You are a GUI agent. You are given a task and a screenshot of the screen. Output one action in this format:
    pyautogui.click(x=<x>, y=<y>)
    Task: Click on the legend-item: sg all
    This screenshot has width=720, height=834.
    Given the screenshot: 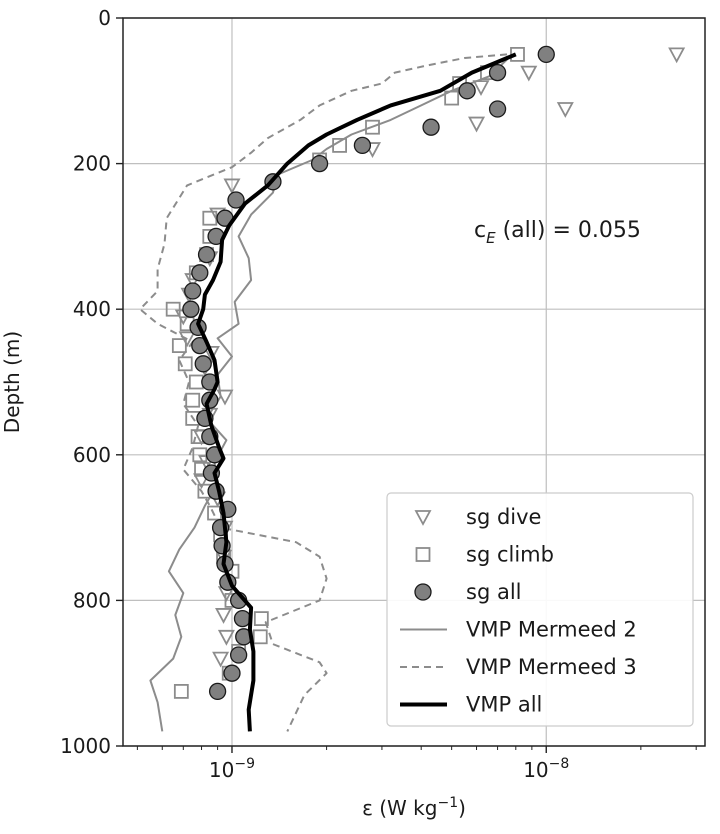 What is the action you would take?
    pyautogui.click(x=467, y=592)
    